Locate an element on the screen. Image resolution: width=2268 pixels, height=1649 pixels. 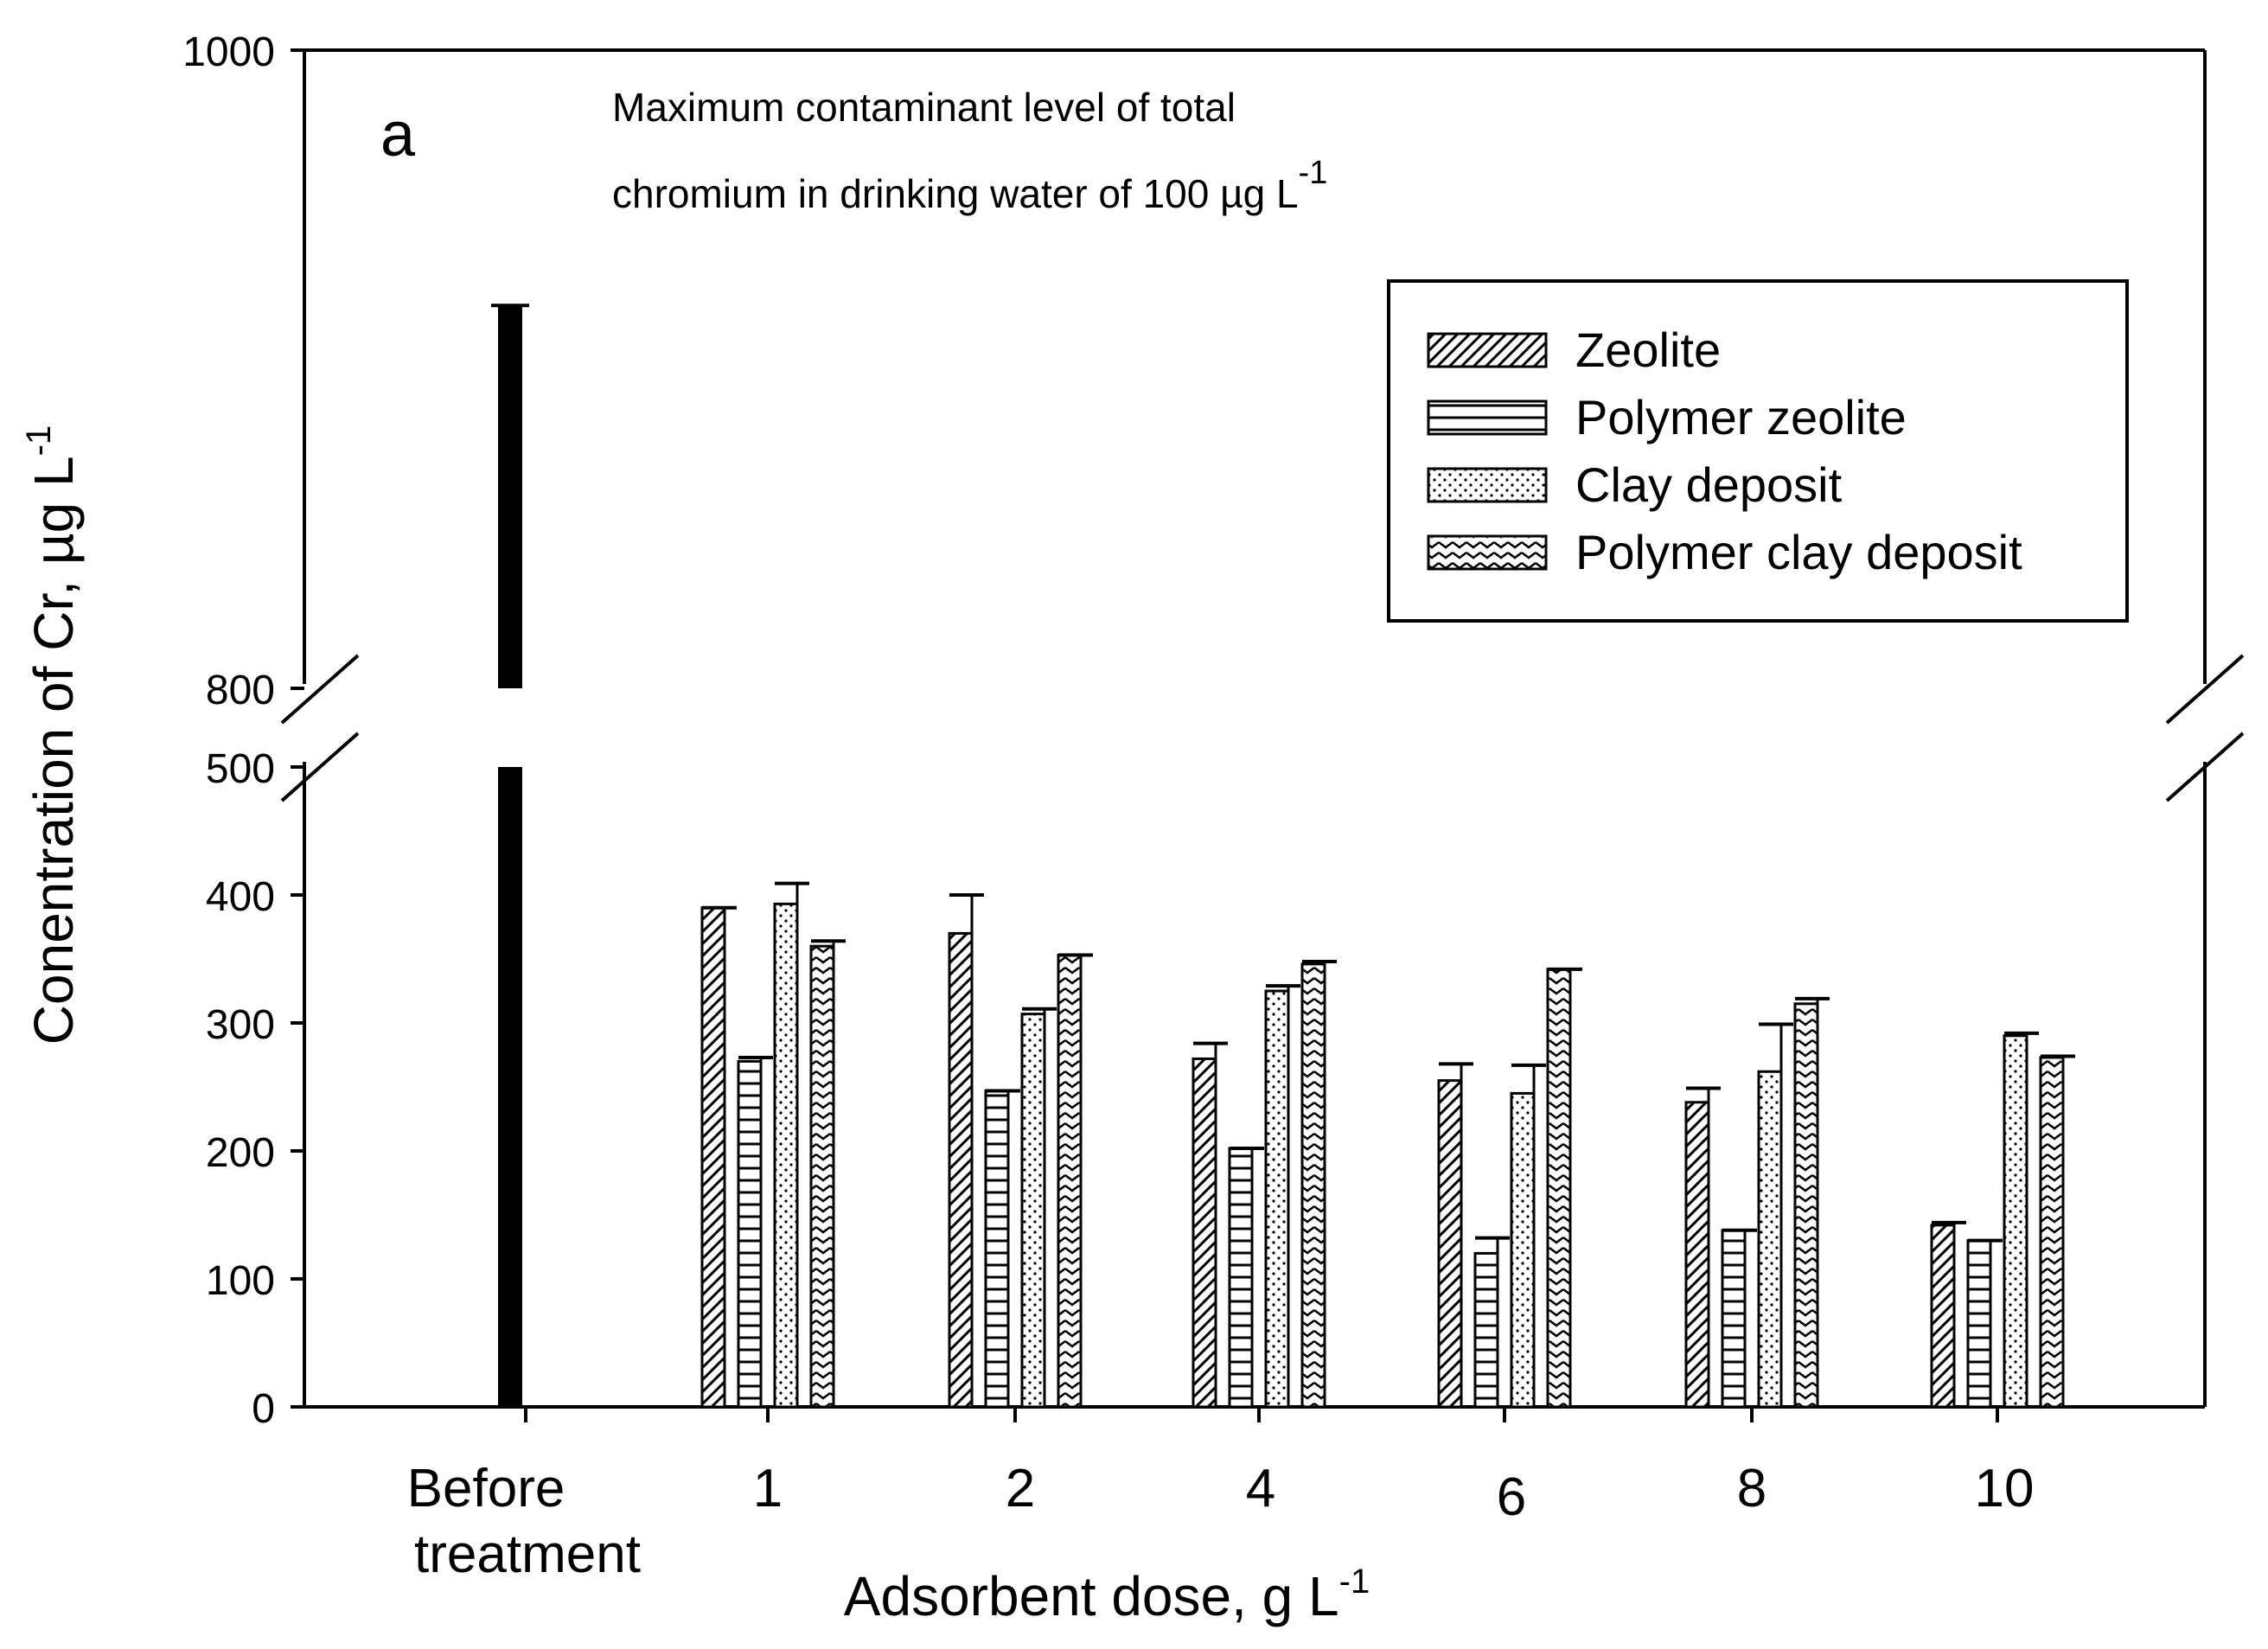
y-tick-label-500: 500 is located at coordinates (241, 769).